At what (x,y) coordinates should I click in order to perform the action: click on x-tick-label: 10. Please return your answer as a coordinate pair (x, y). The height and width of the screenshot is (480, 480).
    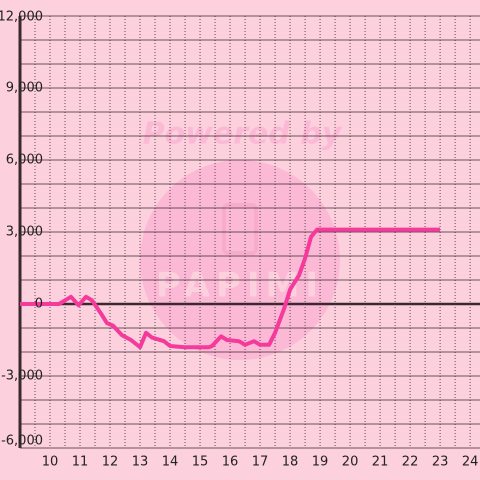
    Looking at the image, I should click on (50, 462).